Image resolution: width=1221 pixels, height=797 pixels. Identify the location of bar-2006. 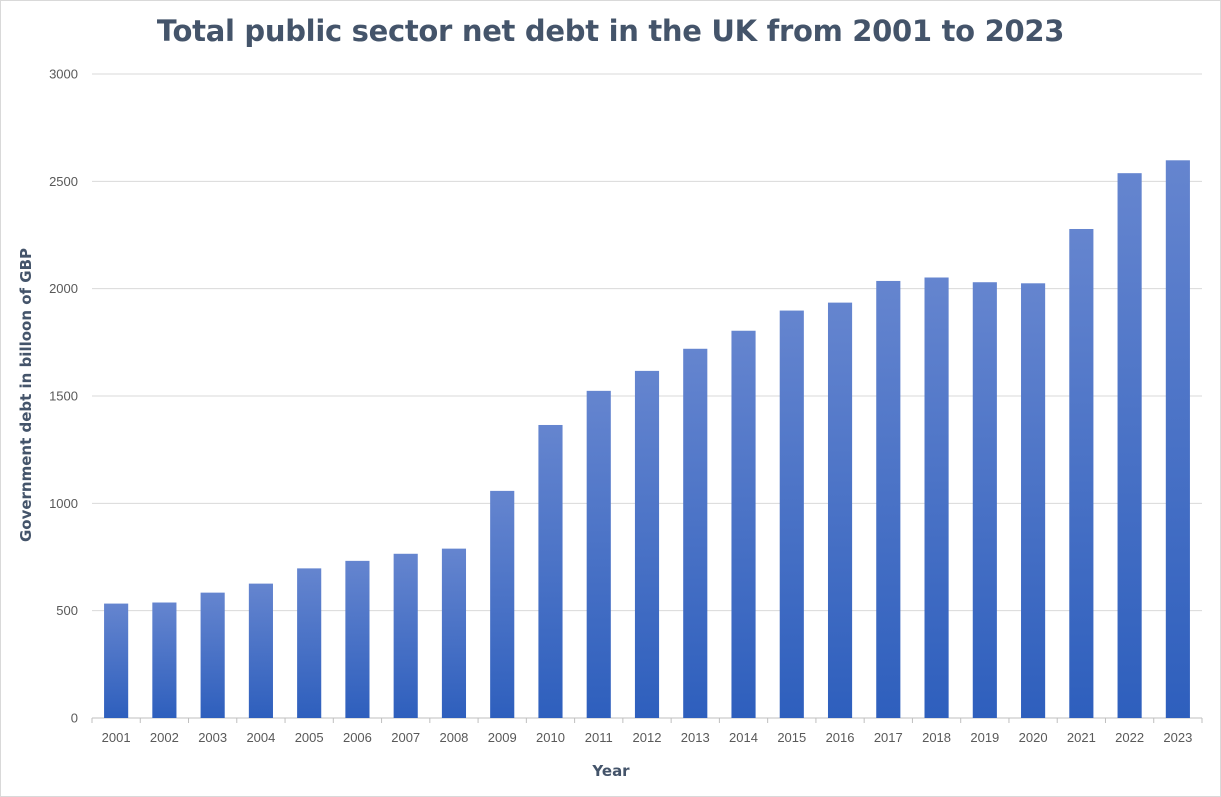
(357, 639).